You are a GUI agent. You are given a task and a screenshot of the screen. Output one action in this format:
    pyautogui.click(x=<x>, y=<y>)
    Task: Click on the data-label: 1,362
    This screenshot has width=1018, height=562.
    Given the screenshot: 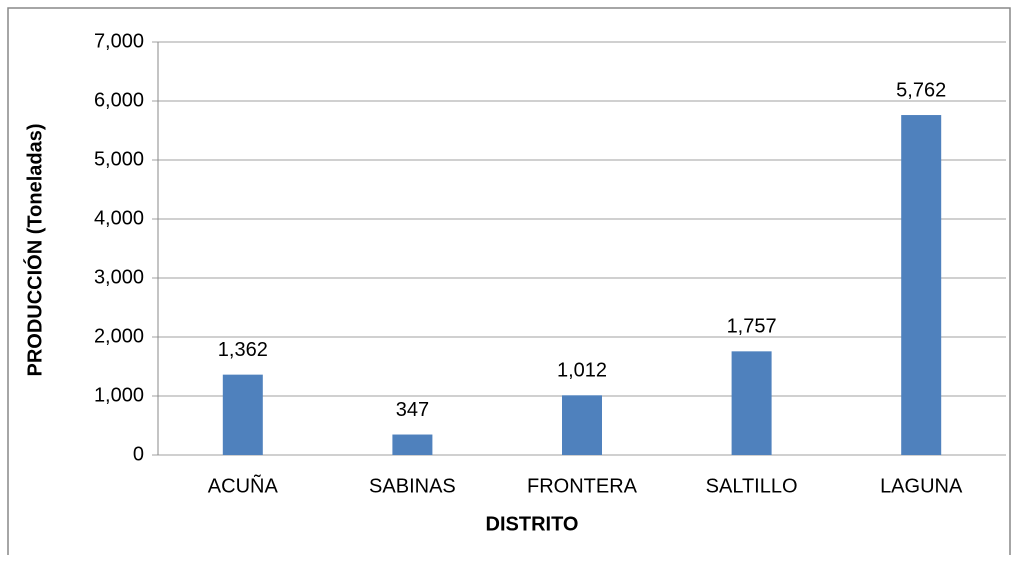 What is the action you would take?
    pyautogui.click(x=243, y=350)
    